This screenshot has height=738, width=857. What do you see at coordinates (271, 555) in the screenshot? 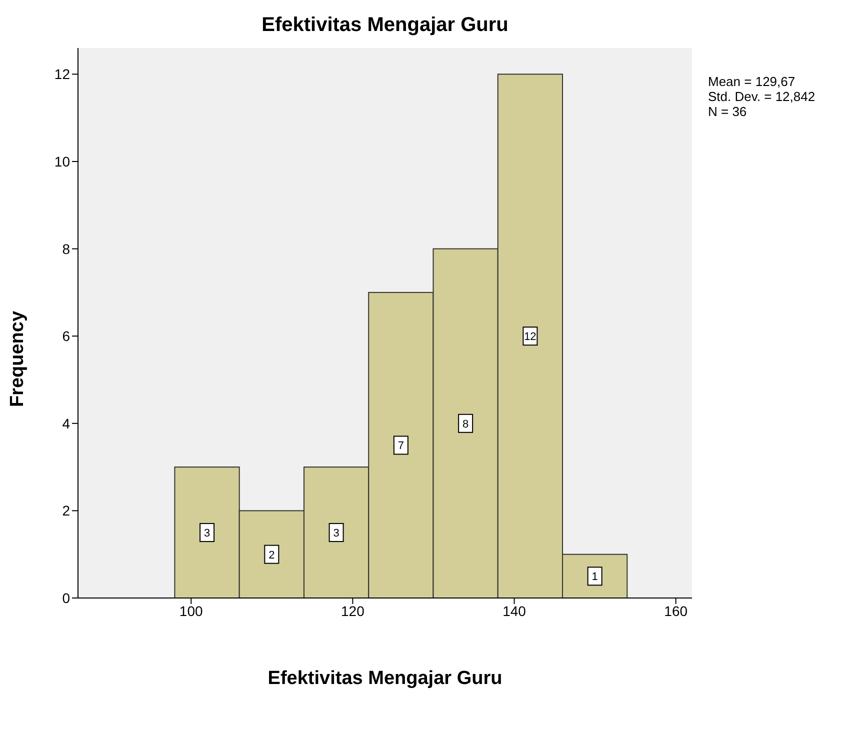
I see `data-label: 2` at bounding box center [271, 555].